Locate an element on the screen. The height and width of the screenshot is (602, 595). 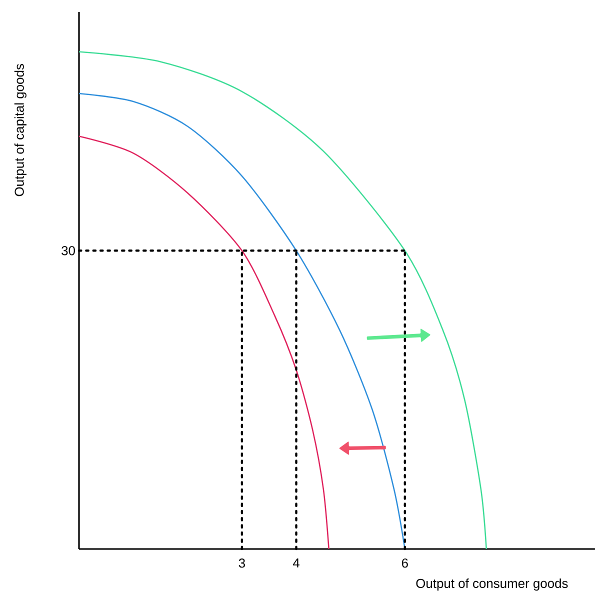
x-tick-label: 4 is located at coordinates (296, 563).